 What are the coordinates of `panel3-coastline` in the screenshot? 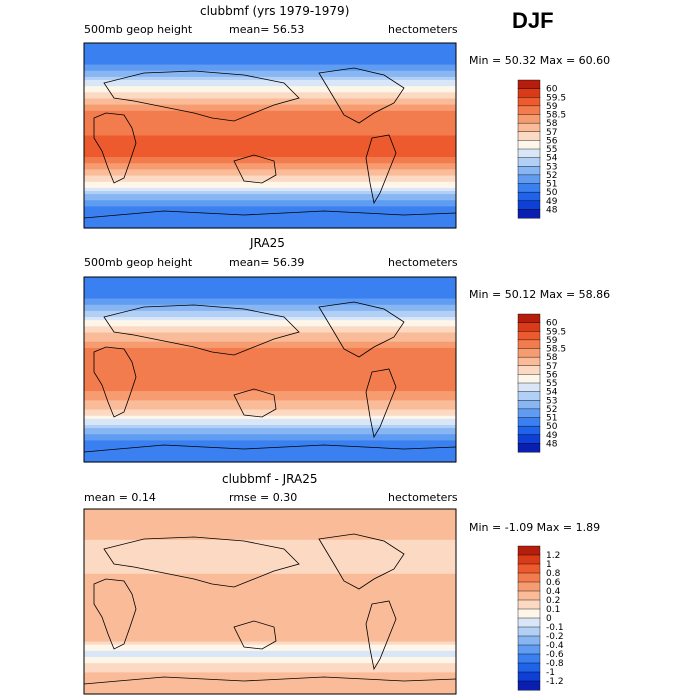 It's located at (361, 561).